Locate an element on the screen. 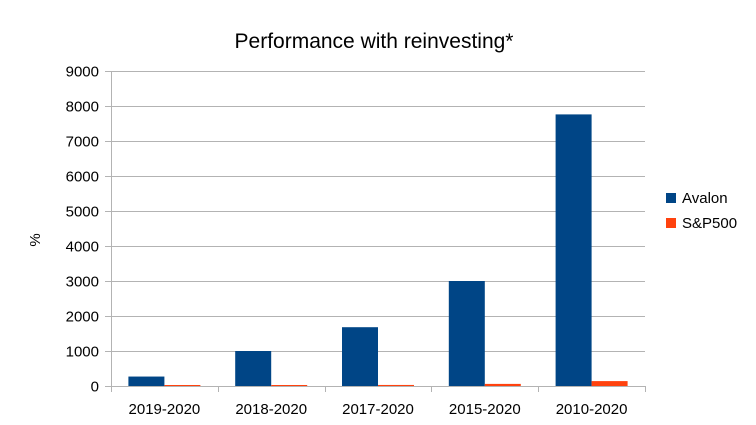 The image size is (756, 425). y-tick-label: 8000 is located at coordinates (82, 107).